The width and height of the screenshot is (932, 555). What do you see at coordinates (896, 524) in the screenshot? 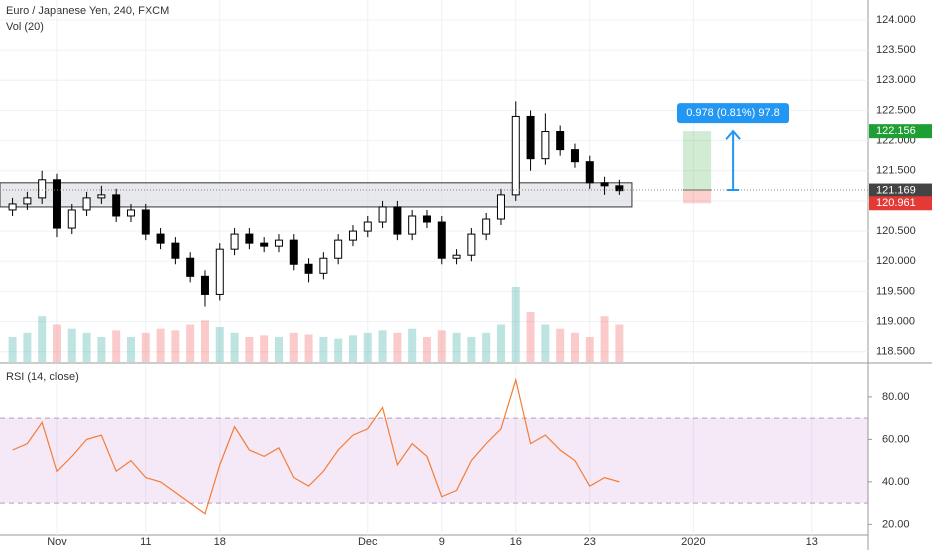
I see `rsi-tick-label: 20.00` at bounding box center [896, 524].